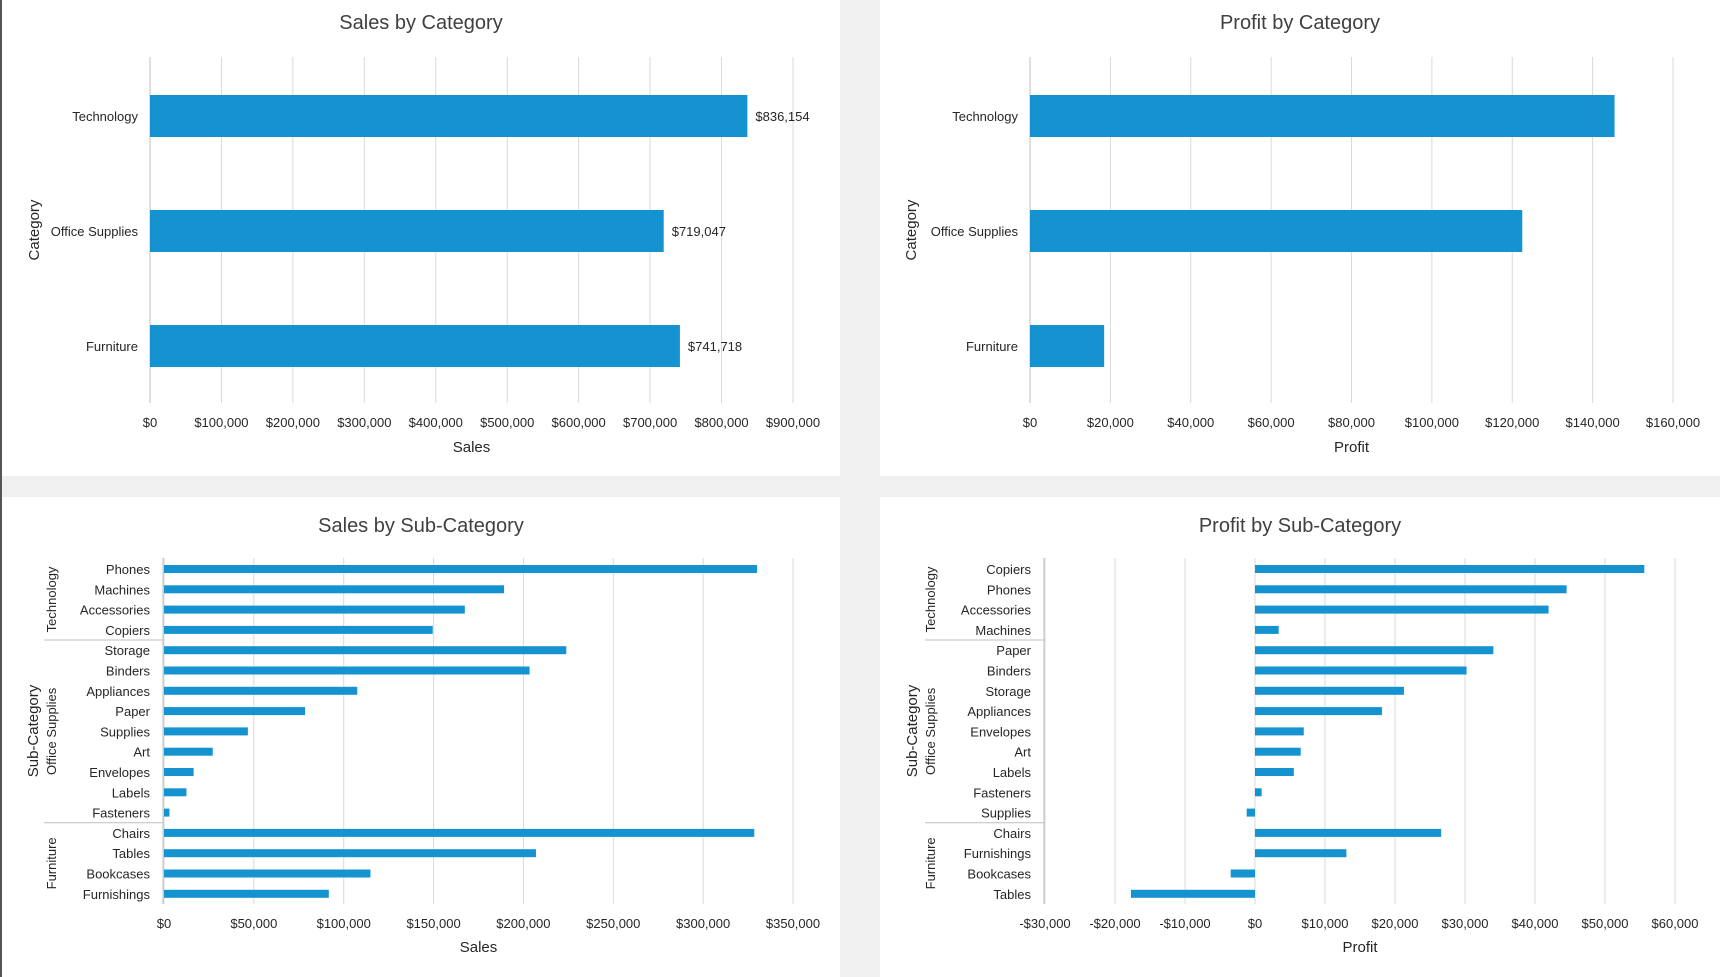  Describe the element at coordinates (507, 422) in the screenshot. I see `x-tick-label: $500,000` at that location.